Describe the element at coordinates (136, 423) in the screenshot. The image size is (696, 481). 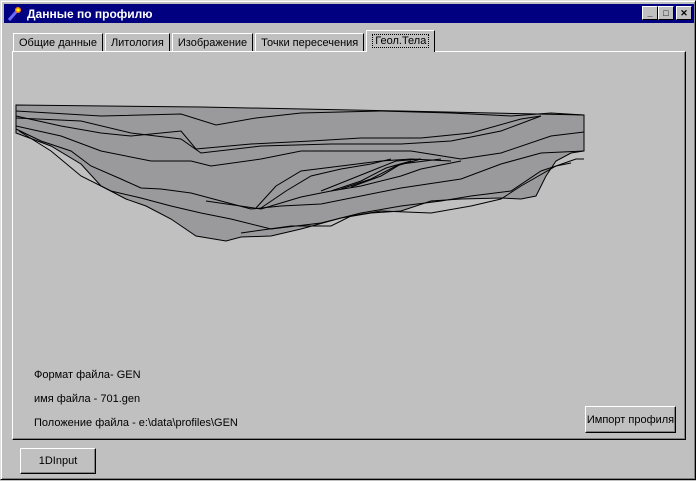
I see `file-location-label: Положение файла - e:\data\profiles\GEN` at that location.